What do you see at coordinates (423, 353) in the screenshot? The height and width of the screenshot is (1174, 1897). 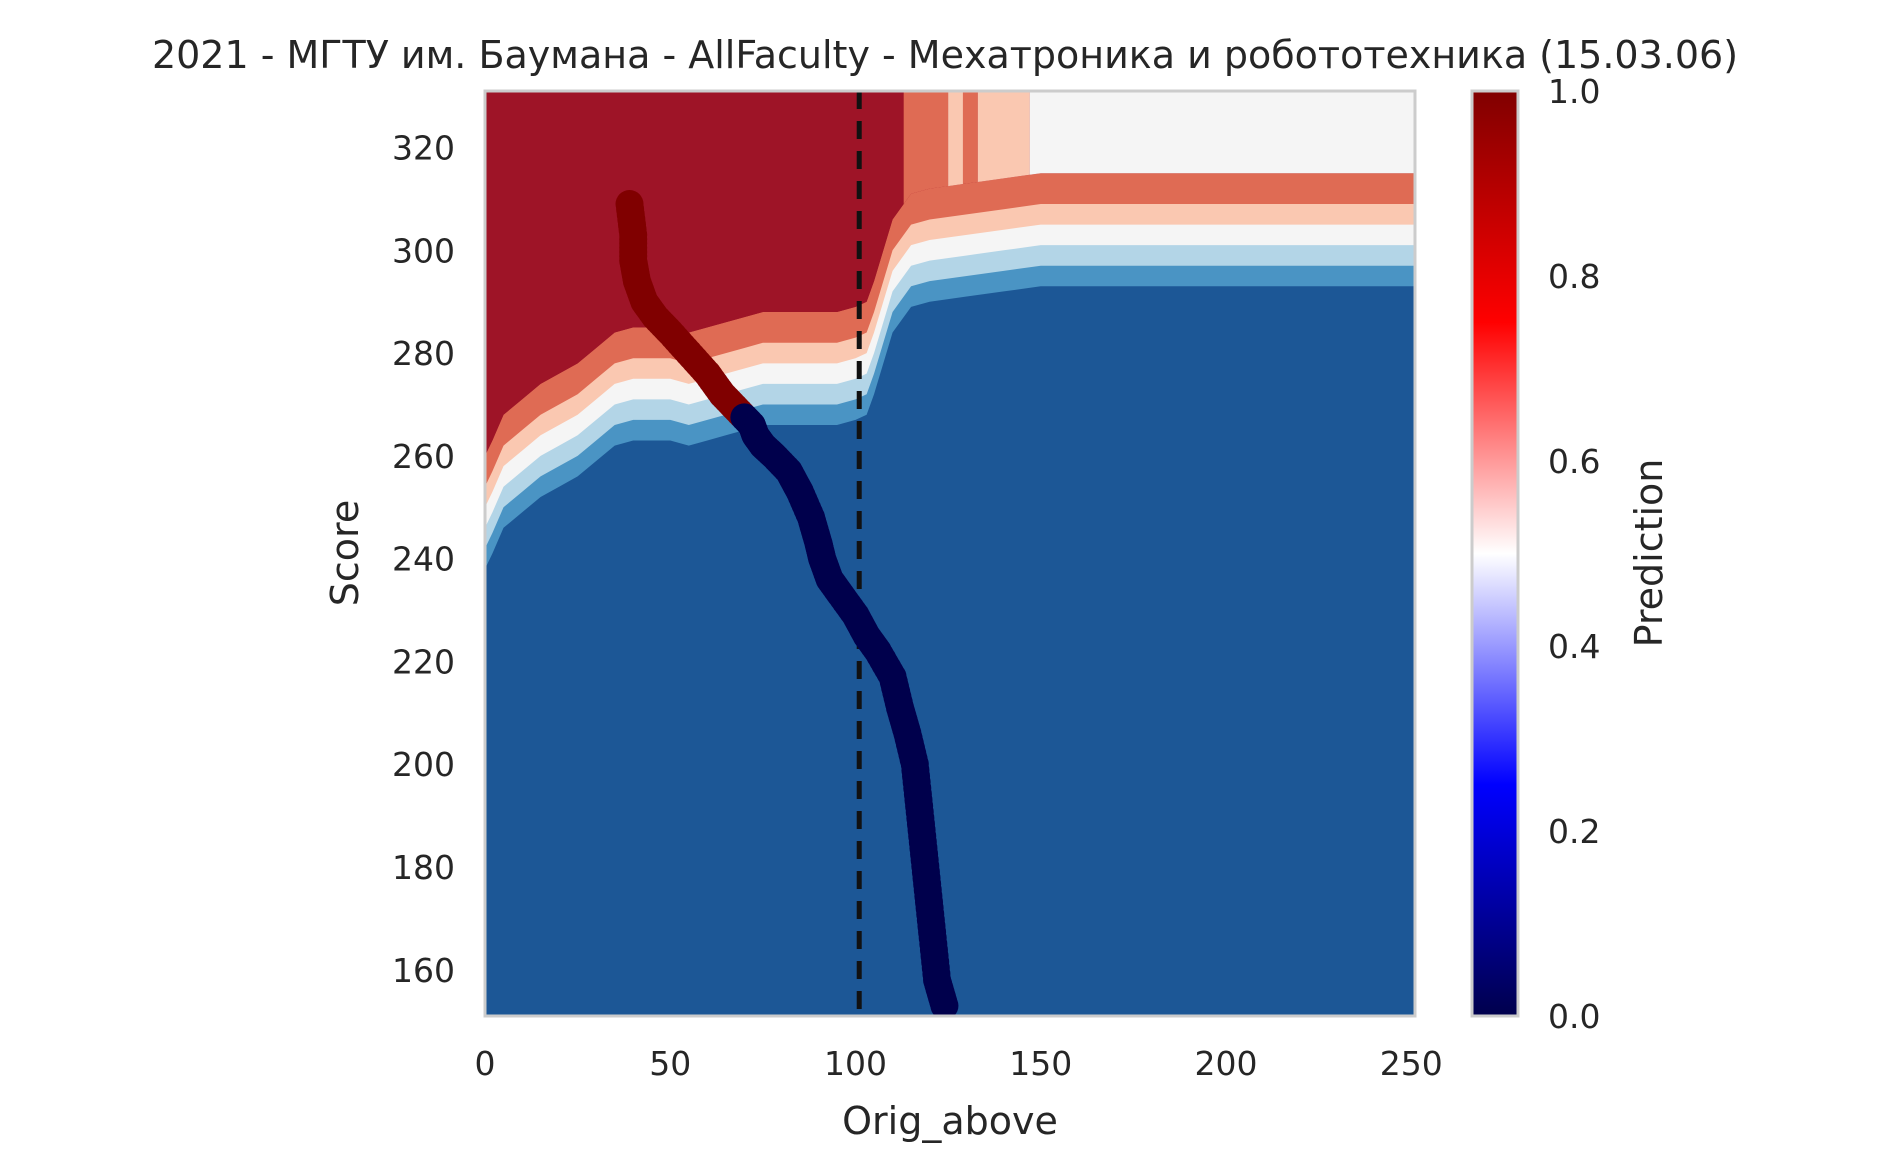 I see `y-tick-label: 280` at bounding box center [423, 353].